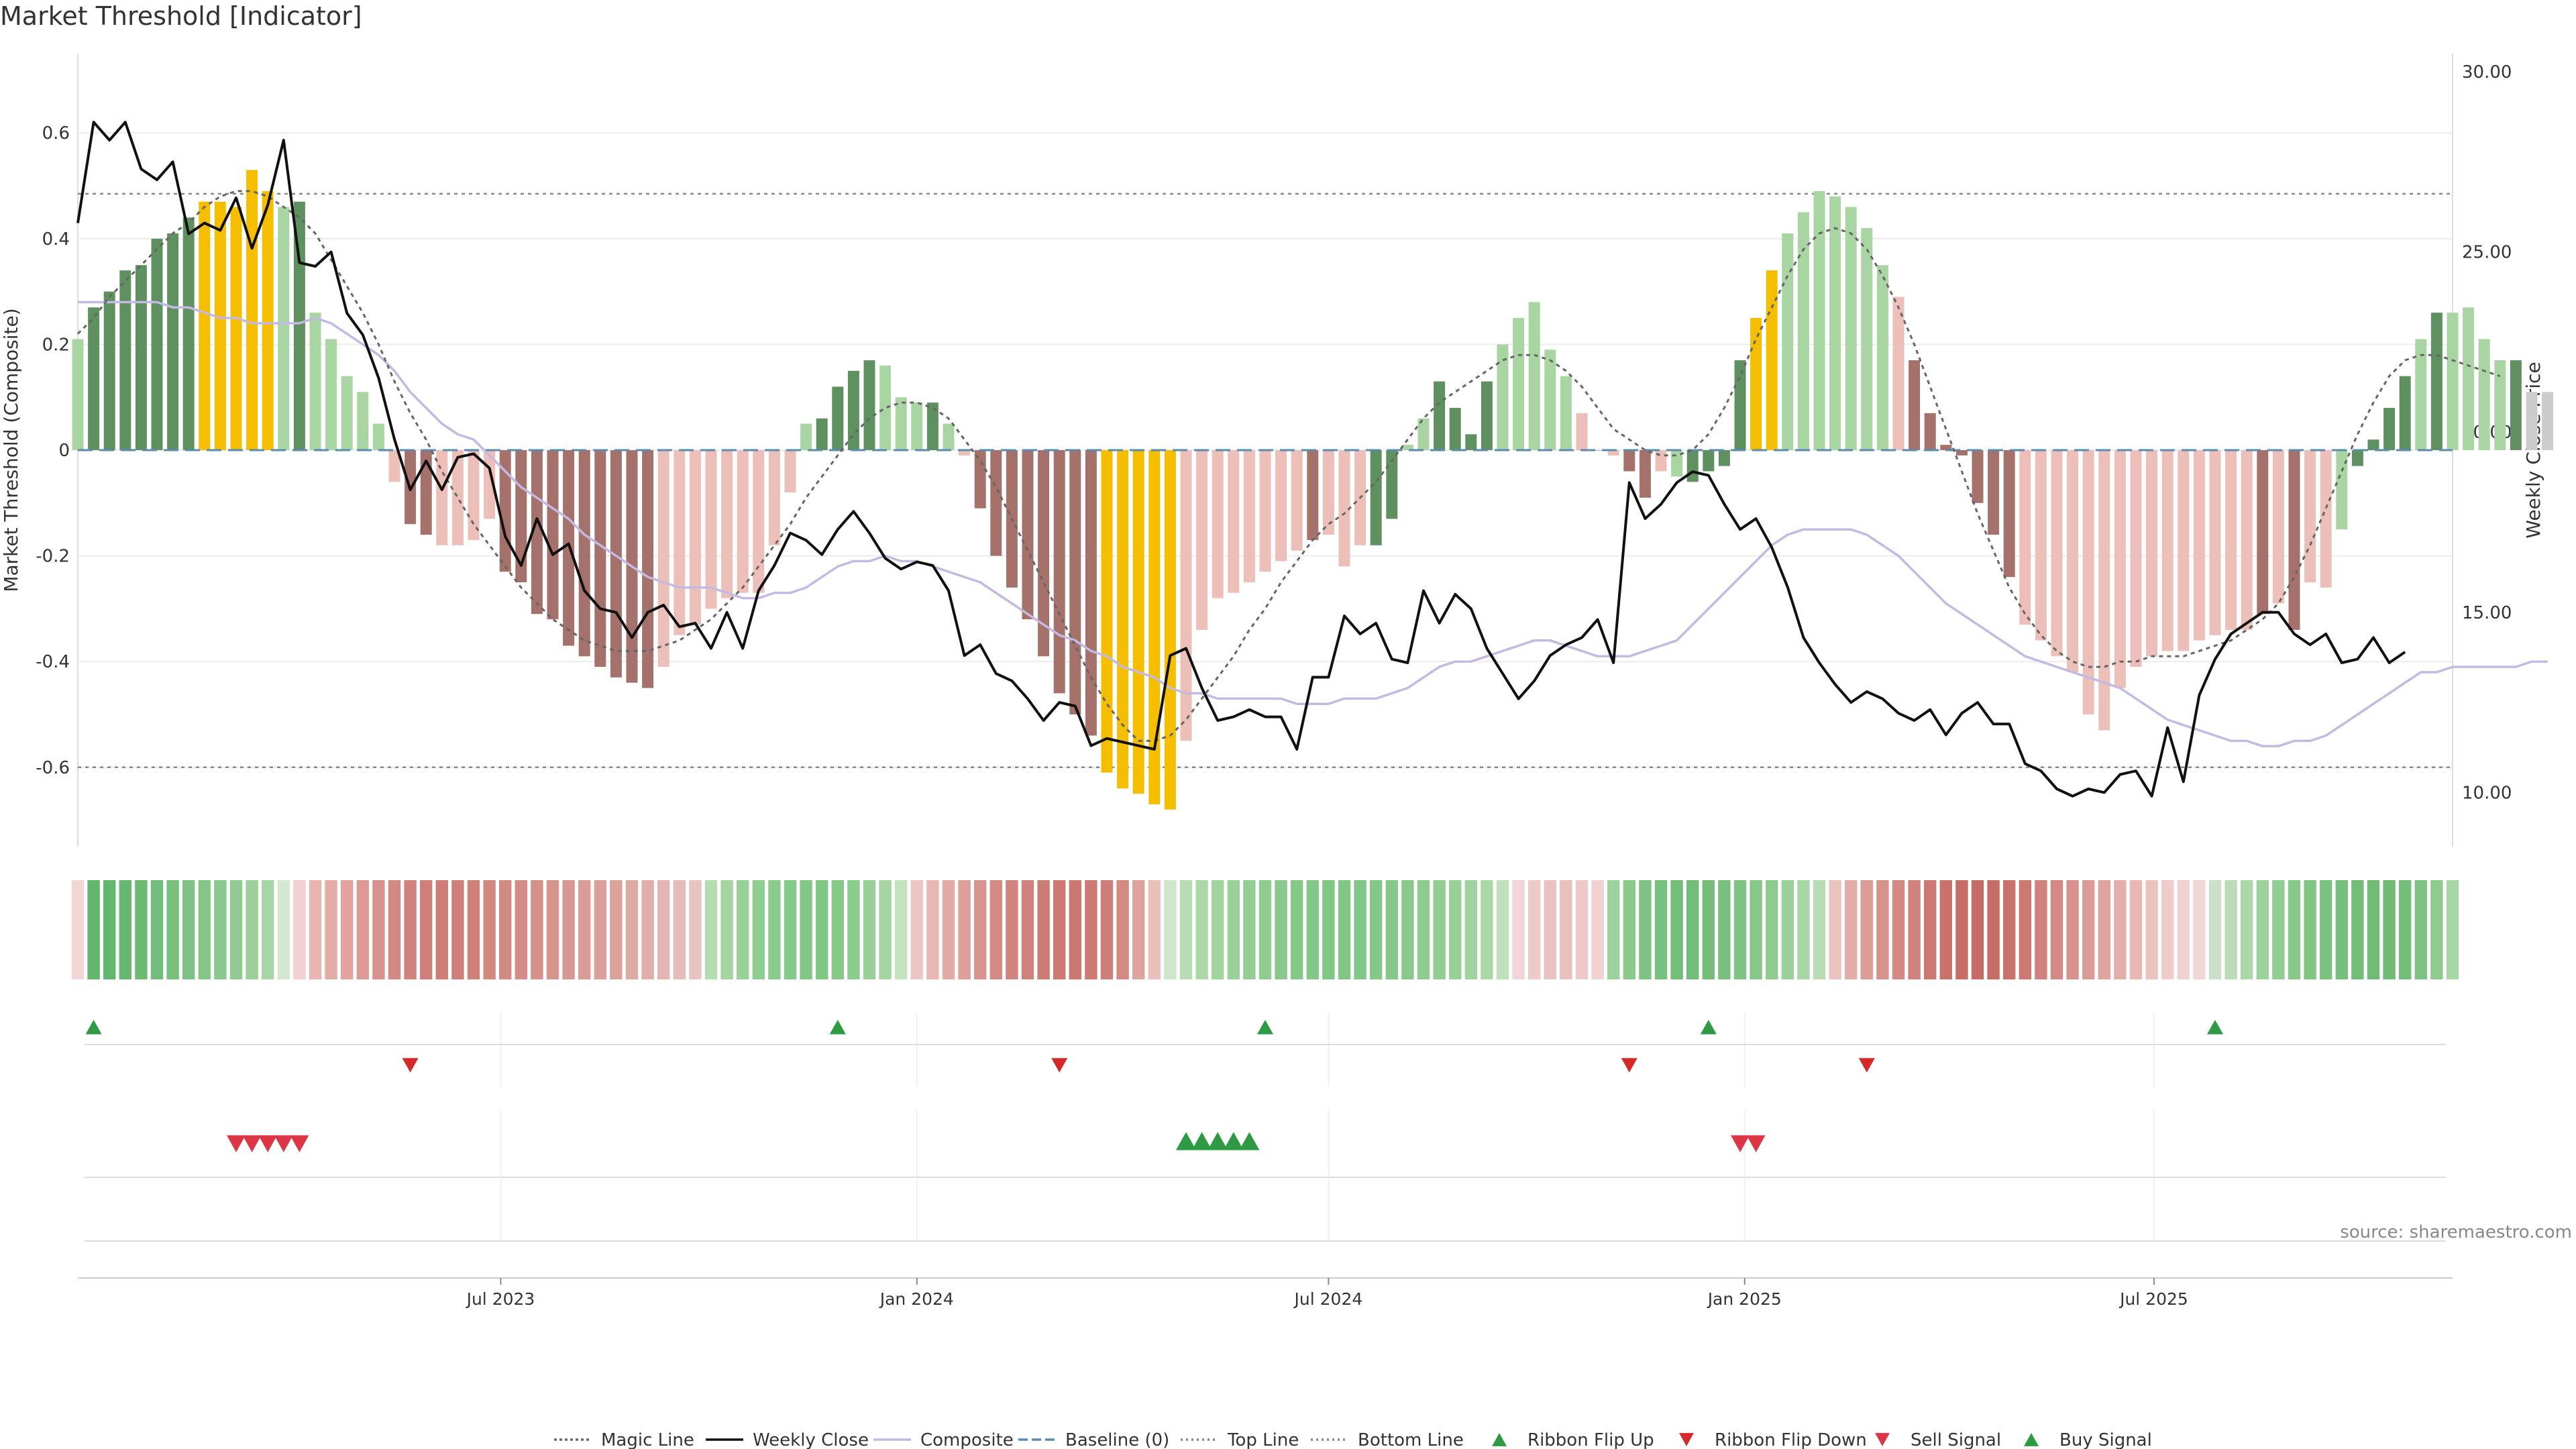  Describe the element at coordinates (2456, 1232) in the screenshot. I see `source-credit: source: sharemaestro.com` at that location.